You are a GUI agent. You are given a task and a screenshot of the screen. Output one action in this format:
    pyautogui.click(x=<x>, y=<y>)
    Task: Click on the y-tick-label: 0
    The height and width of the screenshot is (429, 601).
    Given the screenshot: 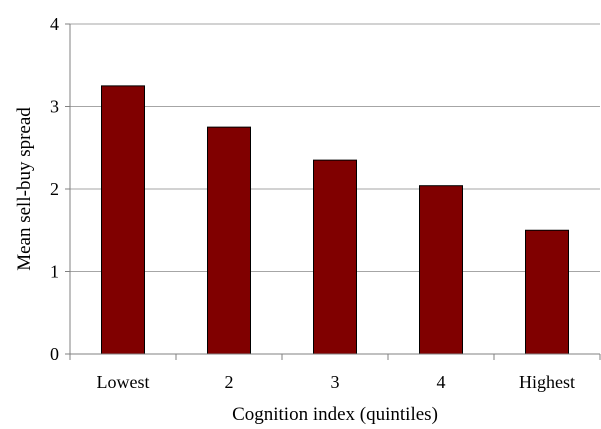 What is the action you would take?
    pyautogui.click(x=54, y=354)
    